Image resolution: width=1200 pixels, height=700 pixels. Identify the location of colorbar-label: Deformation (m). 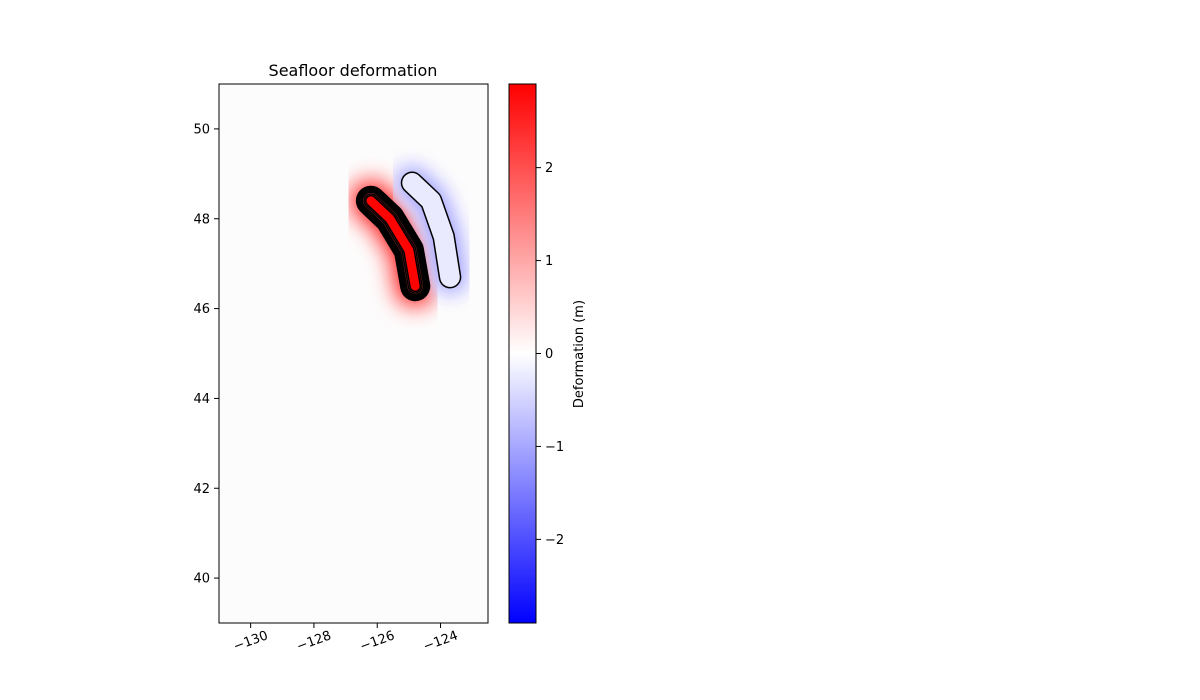
(579, 354).